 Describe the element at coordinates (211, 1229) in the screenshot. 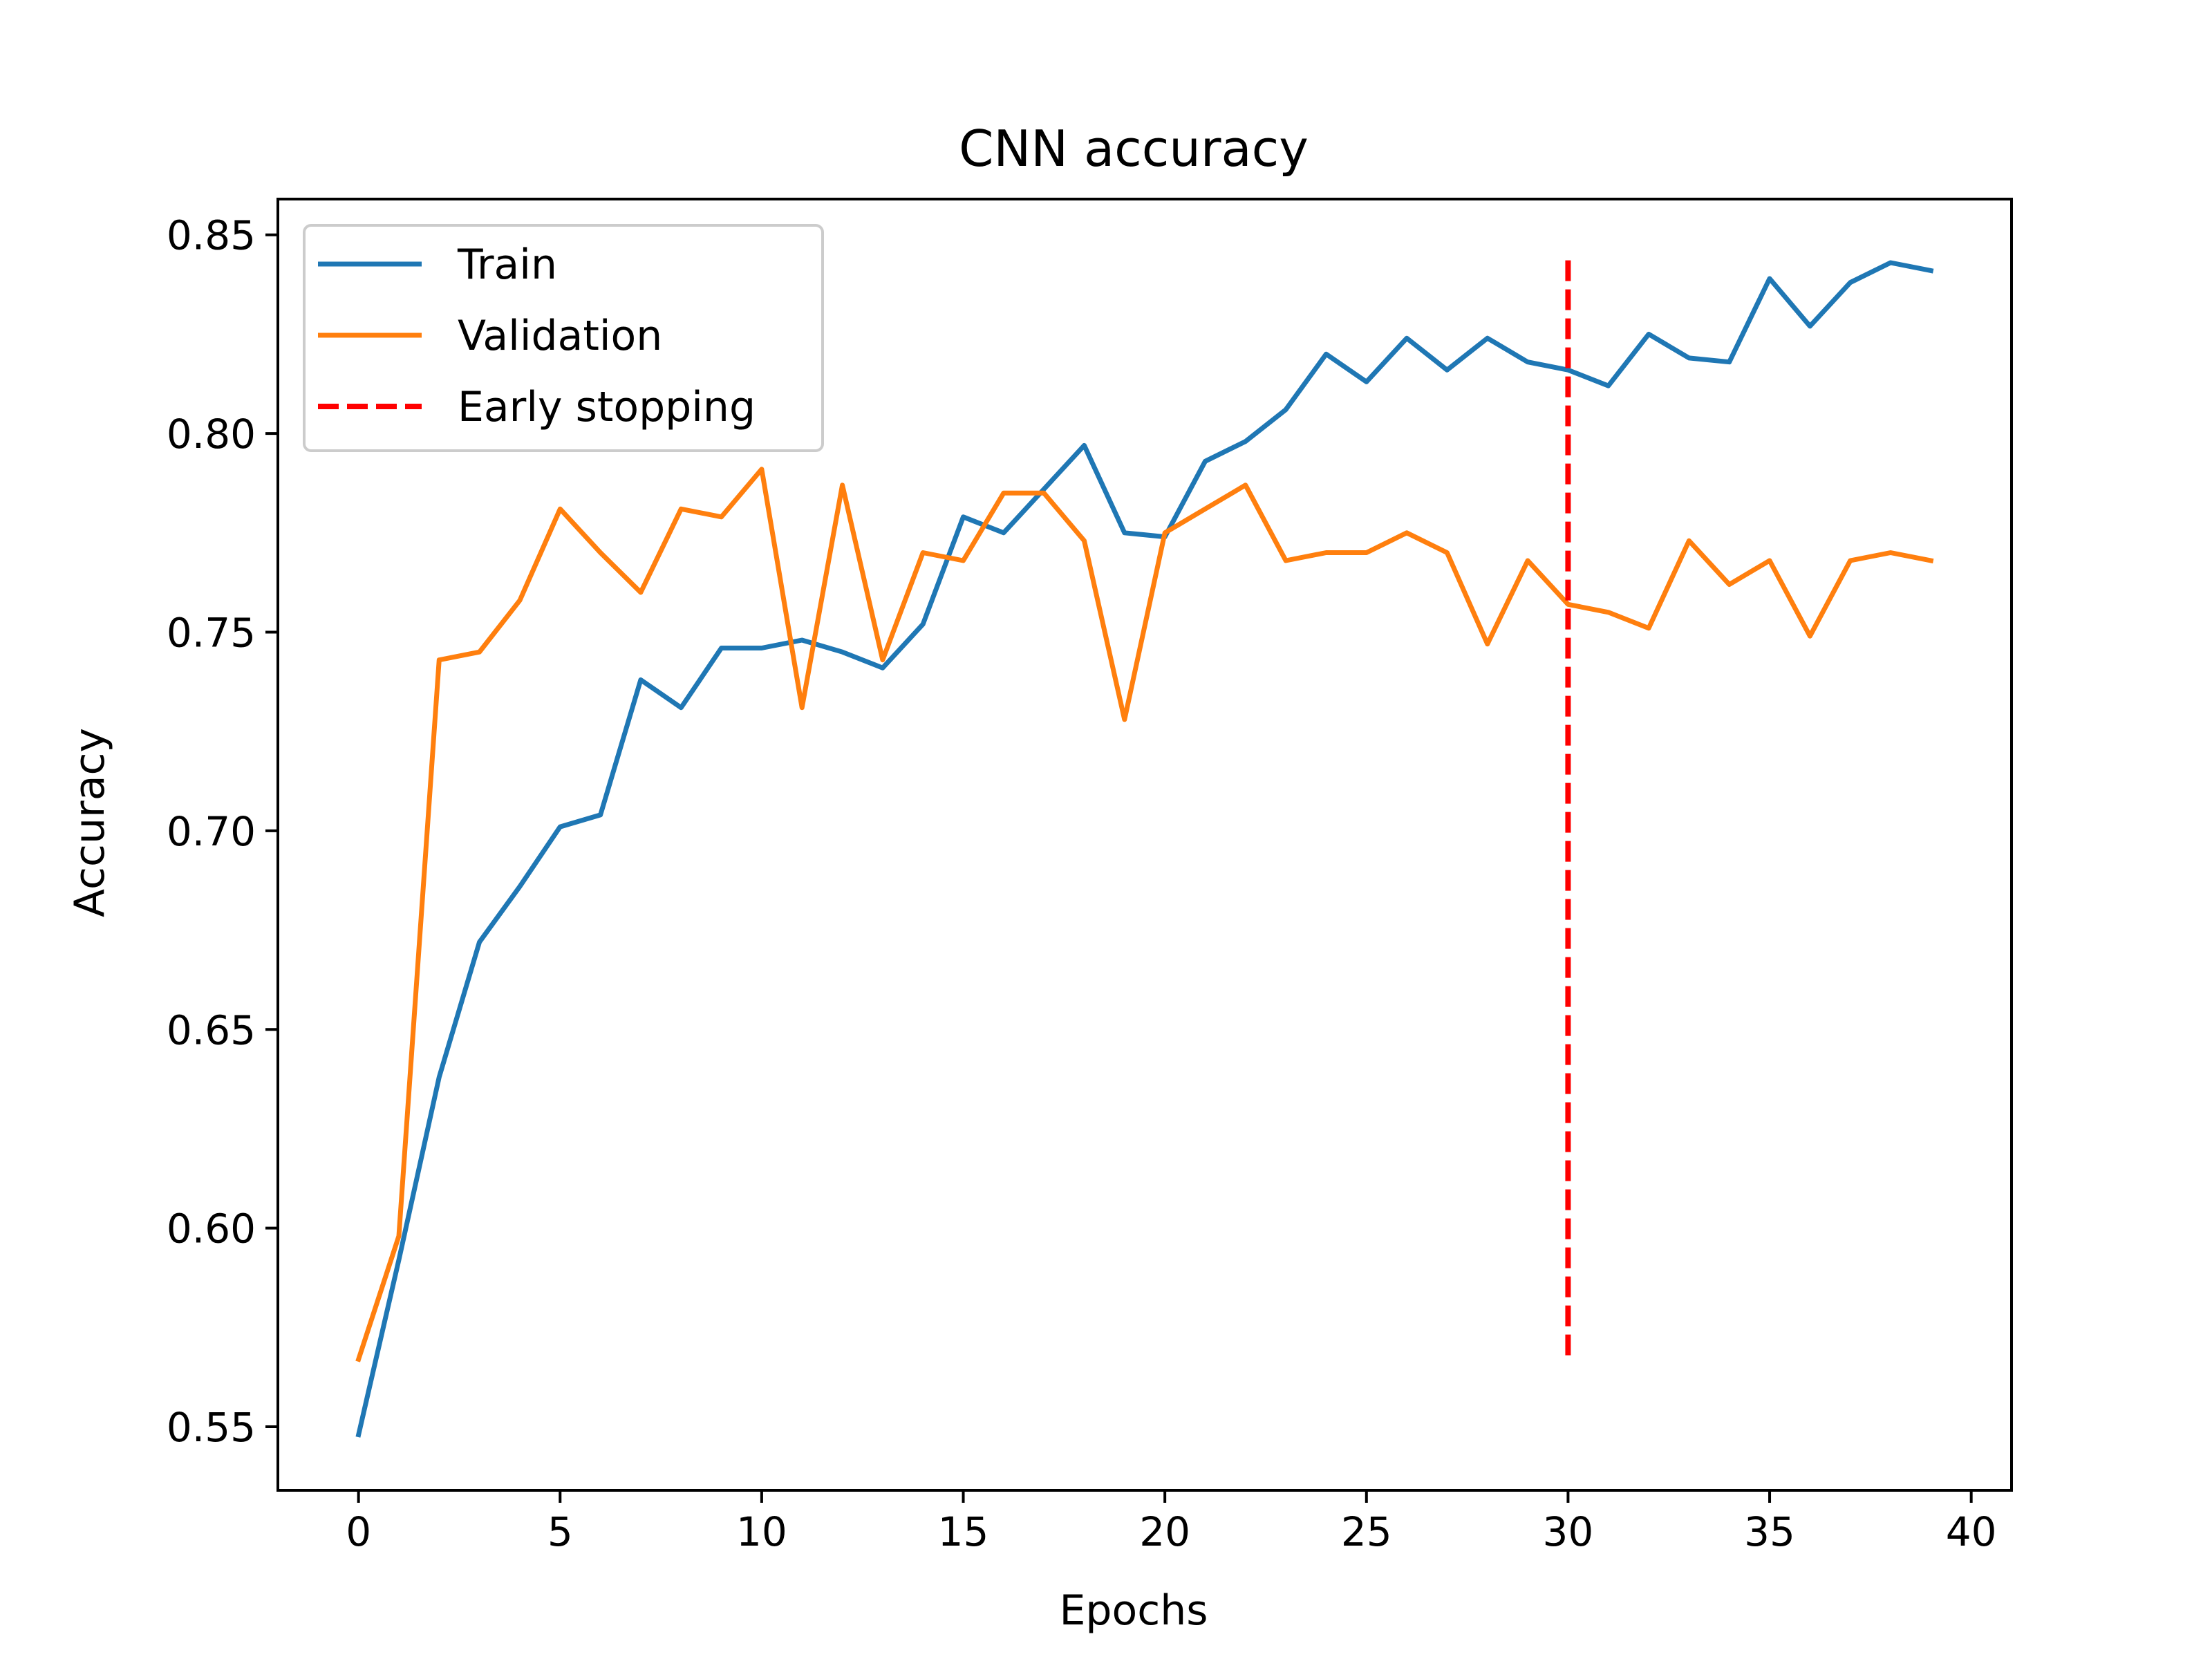

I see `y-tick-label: 0.60` at that location.